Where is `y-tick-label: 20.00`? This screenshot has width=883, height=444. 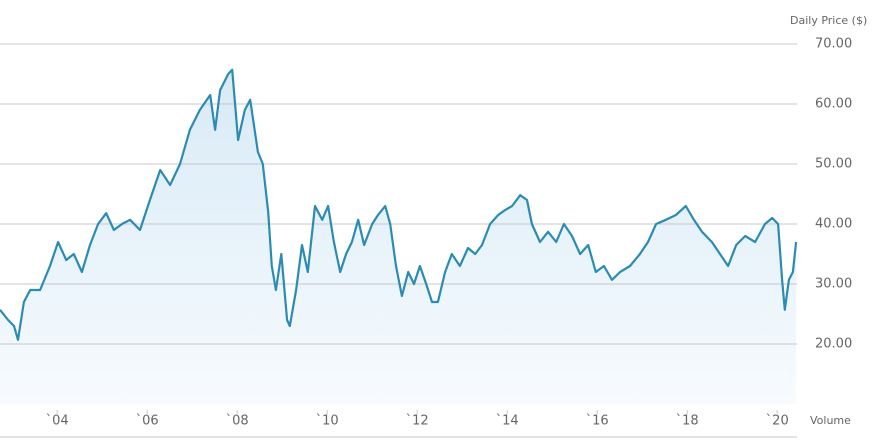
y-tick-label: 20.00 is located at coordinates (833, 344).